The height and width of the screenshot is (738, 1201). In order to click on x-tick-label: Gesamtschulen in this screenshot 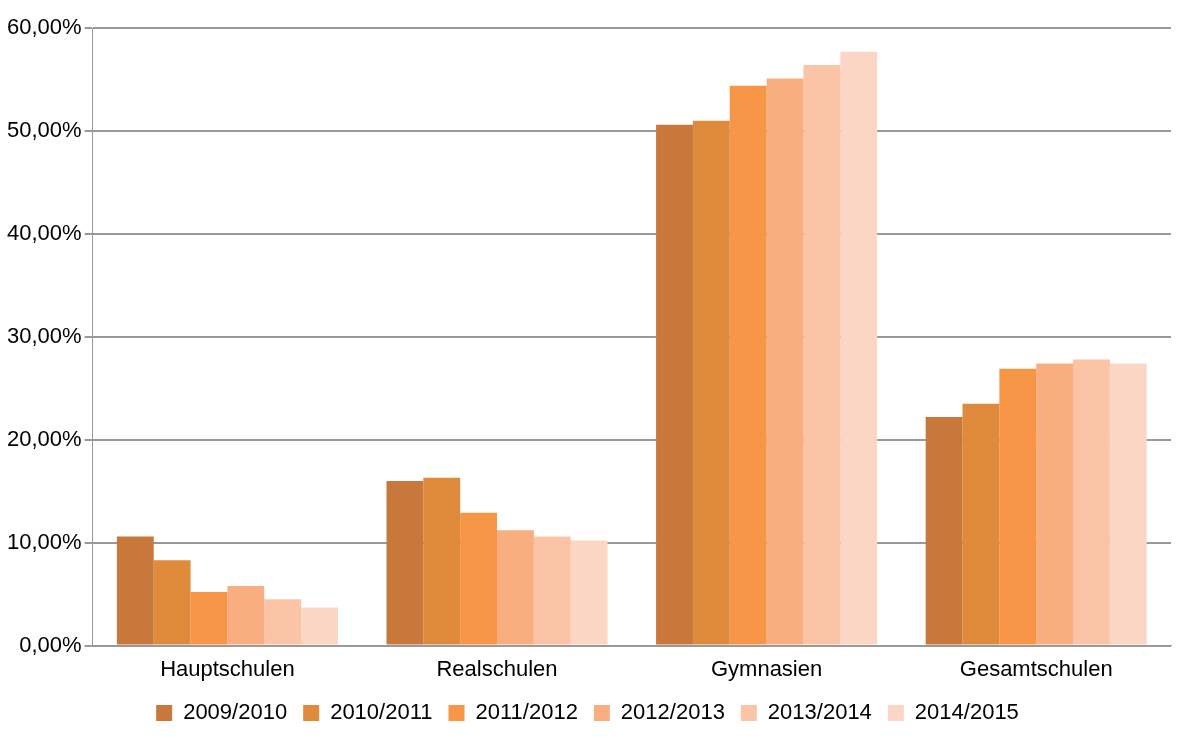, I will do `click(1036, 668)`.